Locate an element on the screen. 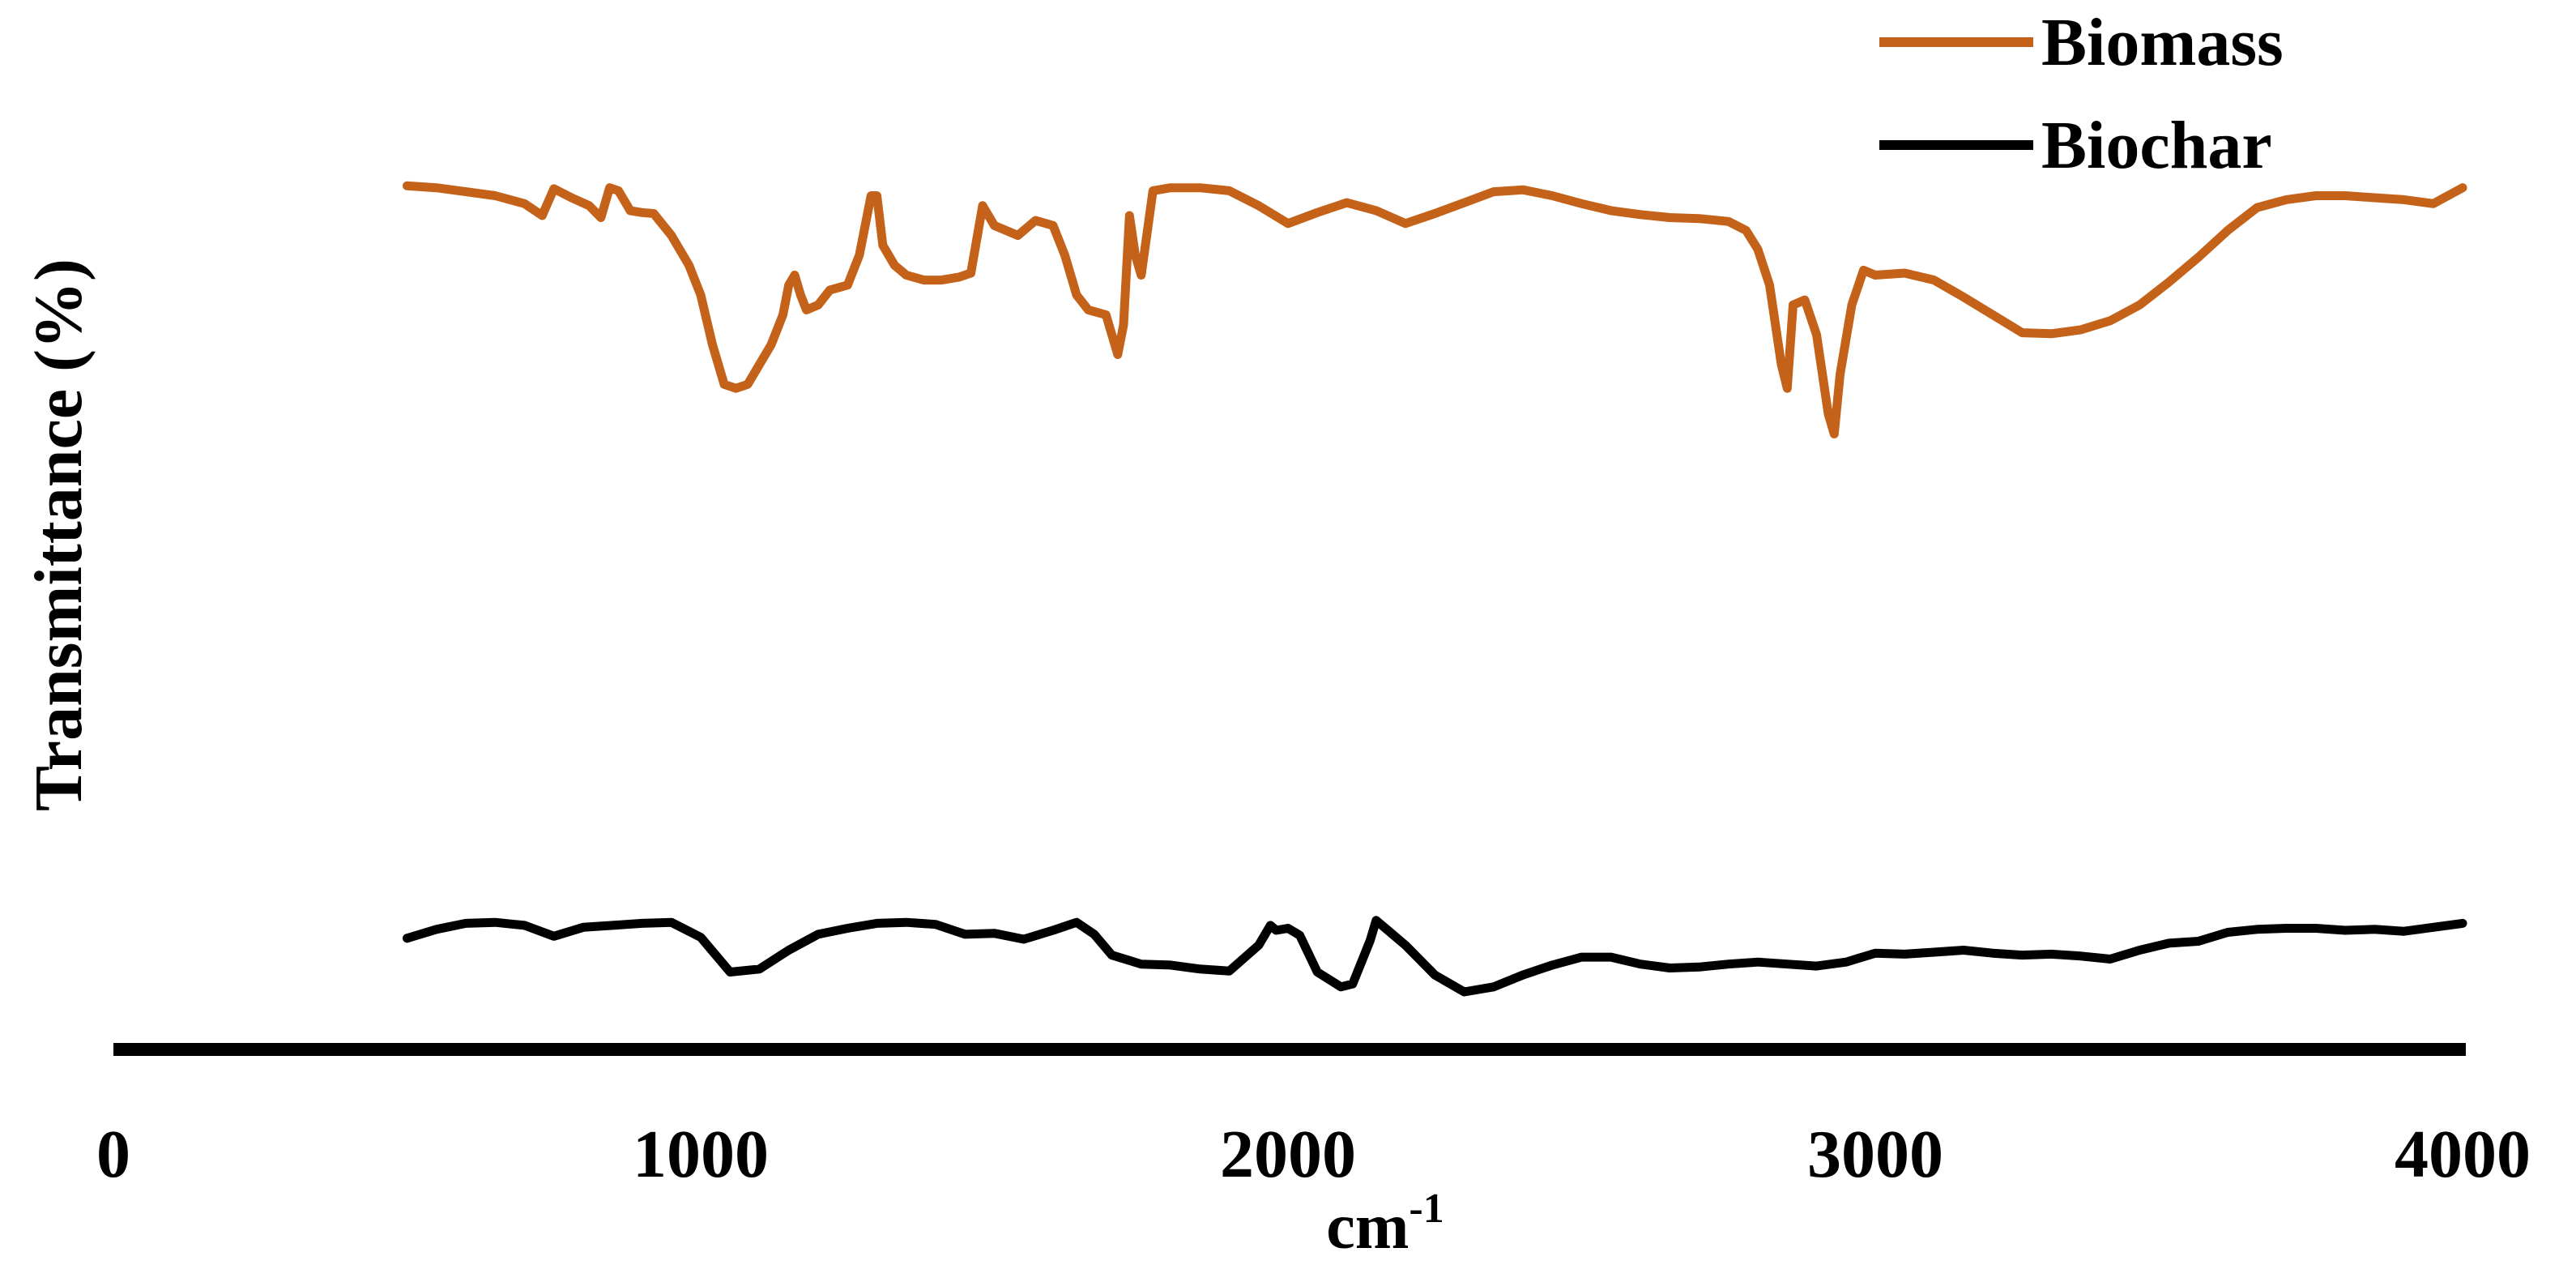 The height and width of the screenshot is (1265, 2576). y-axis-label: Transmittance (%) is located at coordinates (59, 535).